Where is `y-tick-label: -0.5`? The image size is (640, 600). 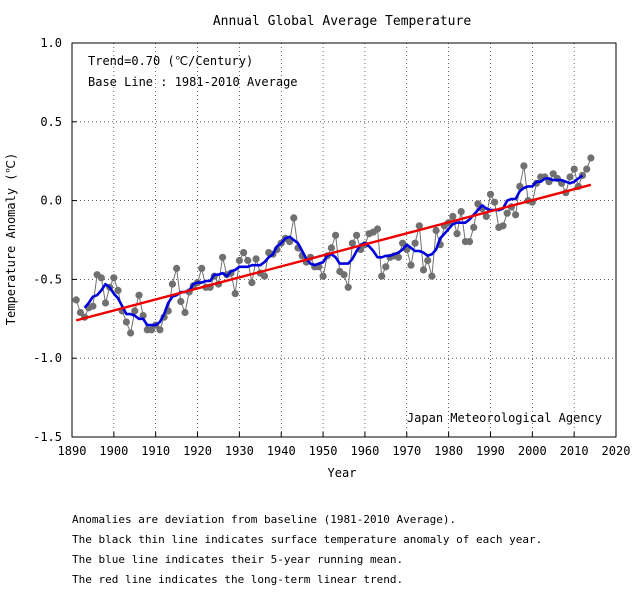
y-tick-label: -0.5 is located at coordinates (47, 279).